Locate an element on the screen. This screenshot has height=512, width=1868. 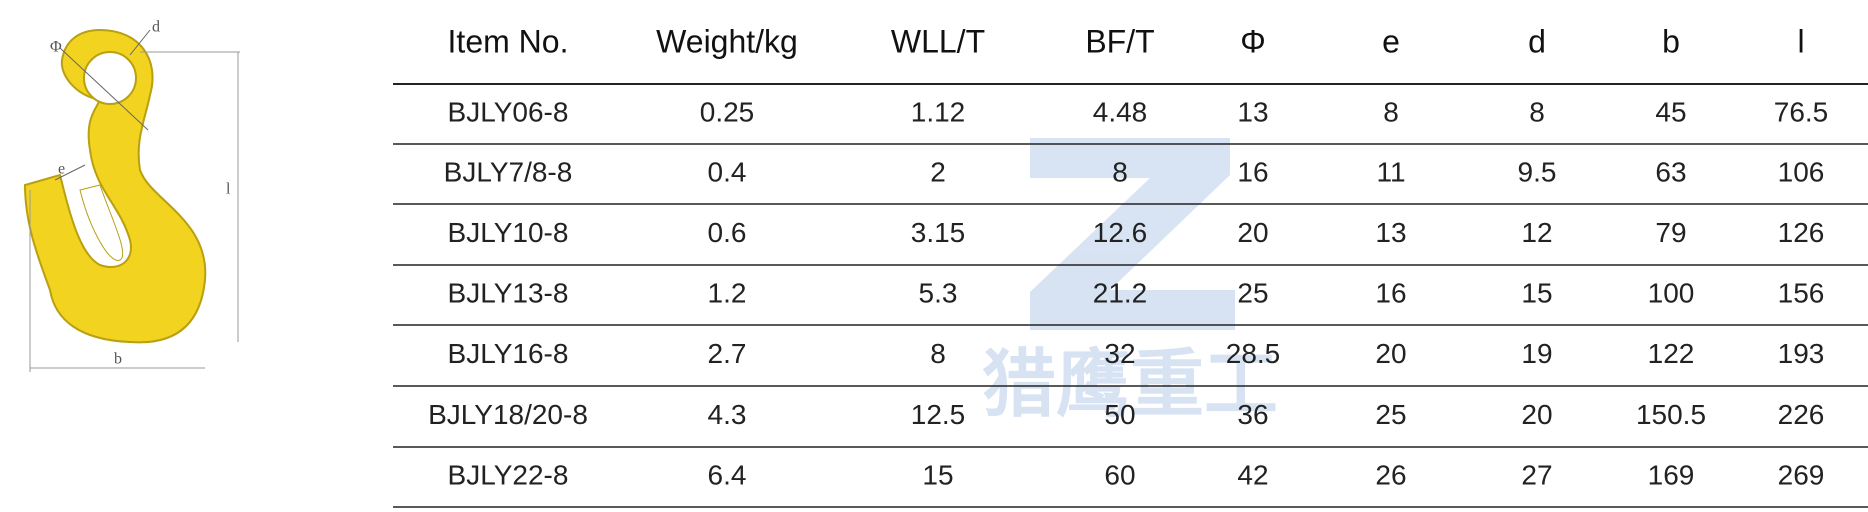
table-cell: 26 is located at coordinates (1390, 474).